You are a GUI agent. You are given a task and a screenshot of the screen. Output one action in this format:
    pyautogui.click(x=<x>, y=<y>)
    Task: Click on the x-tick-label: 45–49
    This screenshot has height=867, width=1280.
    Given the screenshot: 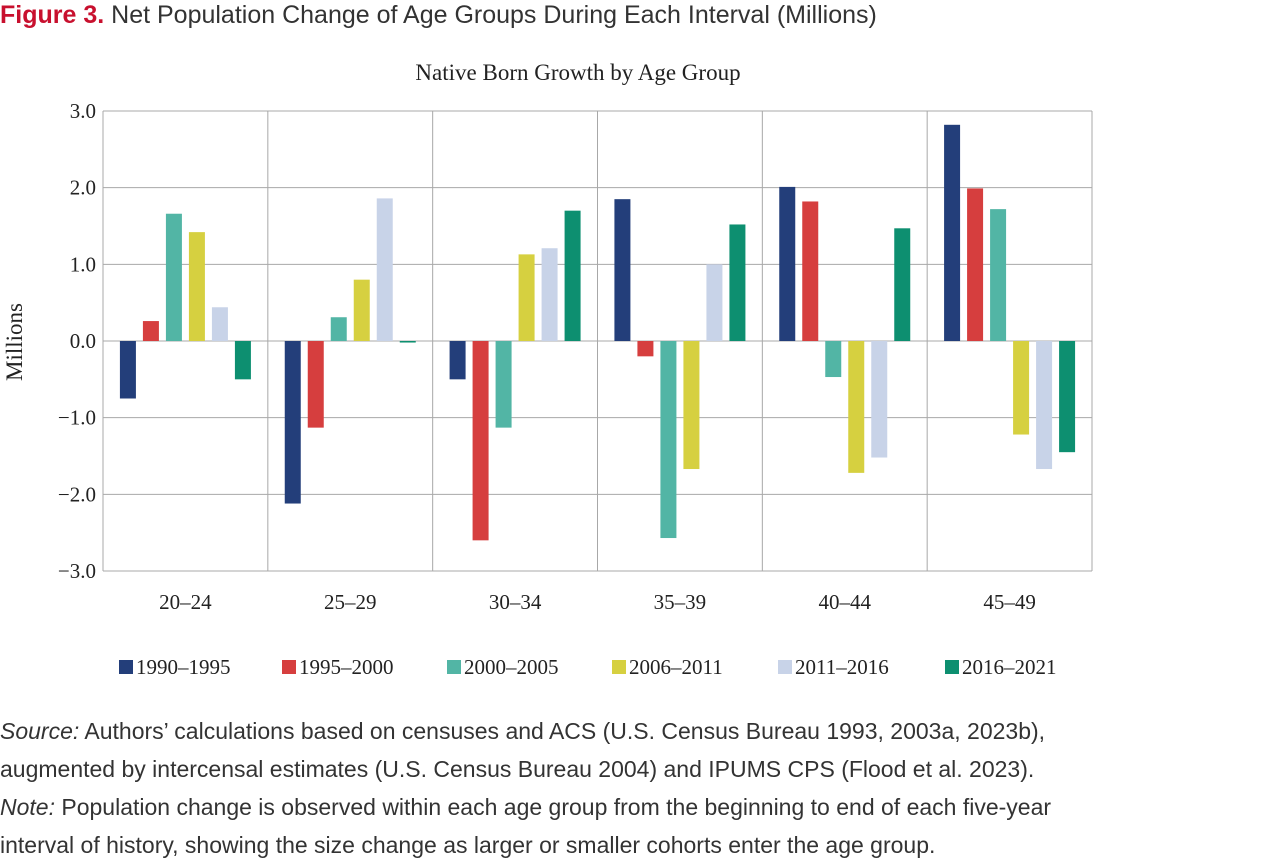 What is the action you would take?
    pyautogui.click(x=1009, y=602)
    